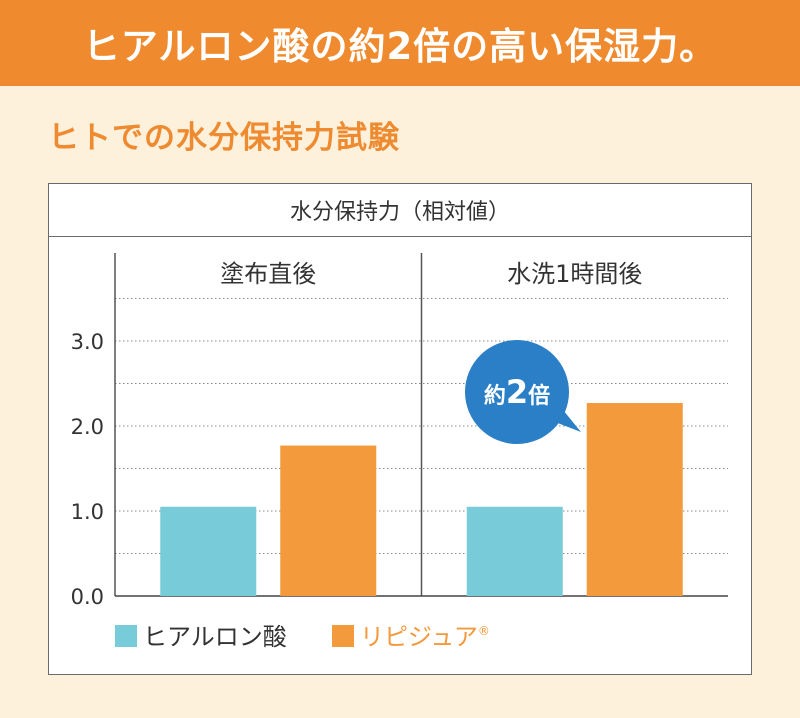 Image resolution: width=800 pixels, height=718 pixels. Describe the element at coordinates (400, 46) in the screenshot. I see `banner-title: ヒアルロン酸の約2倍の高い保湿力。` at that location.